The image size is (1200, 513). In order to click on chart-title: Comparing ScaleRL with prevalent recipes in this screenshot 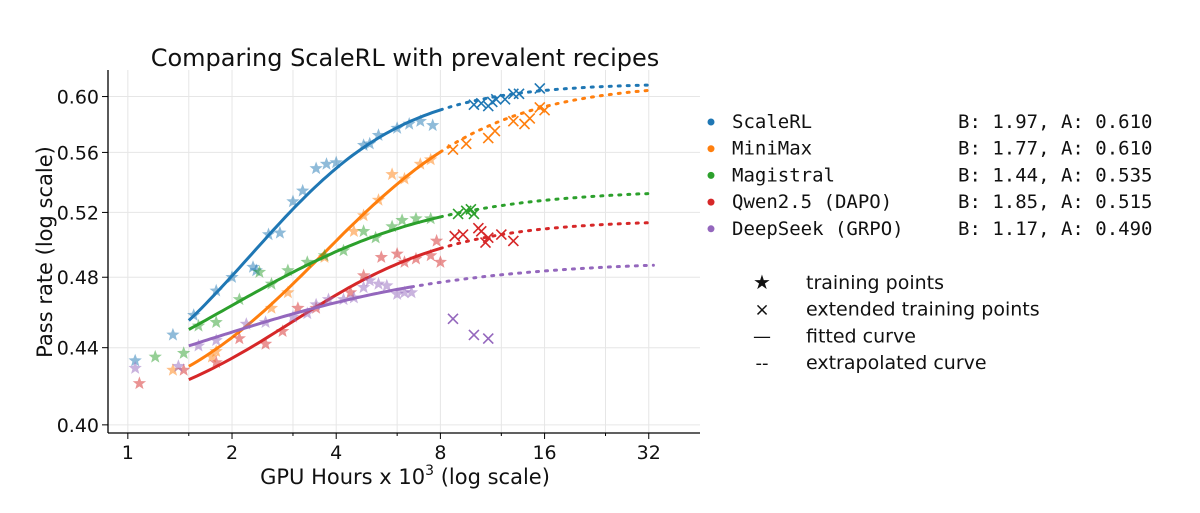, I will do `click(405, 58)`.